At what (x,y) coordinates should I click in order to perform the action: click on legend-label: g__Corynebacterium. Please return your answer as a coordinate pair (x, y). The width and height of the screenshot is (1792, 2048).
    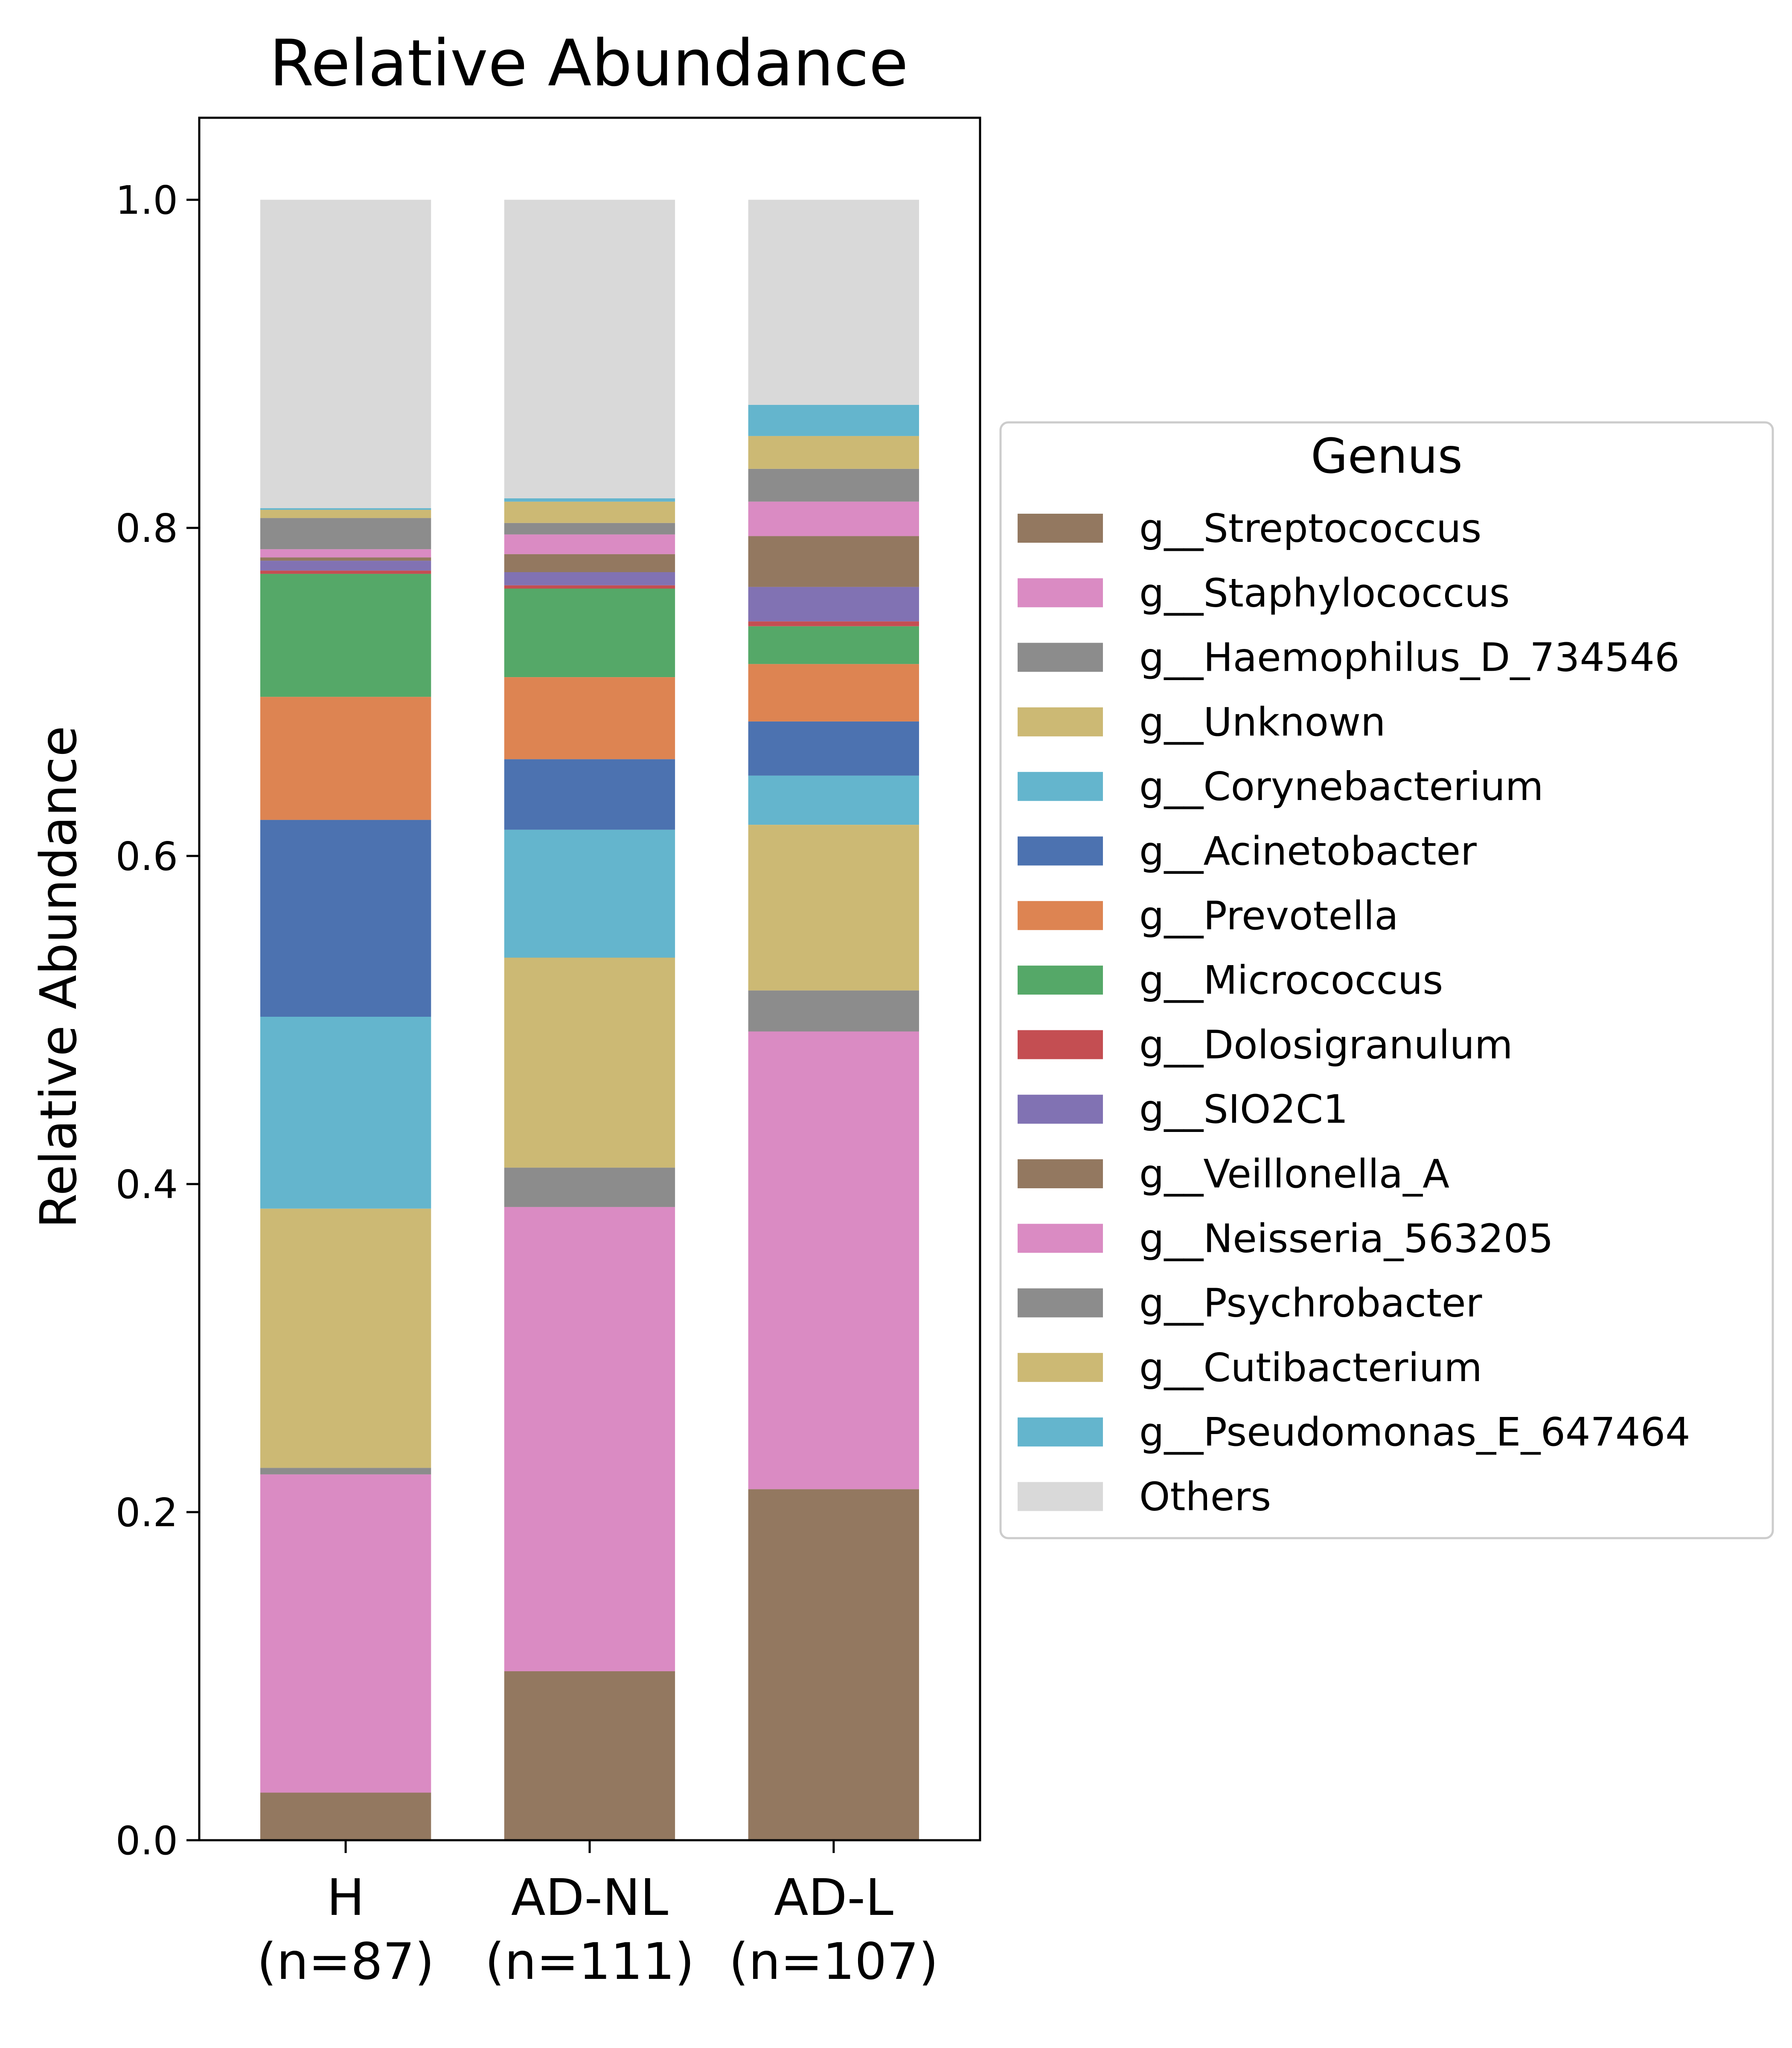
    Looking at the image, I should click on (1341, 786).